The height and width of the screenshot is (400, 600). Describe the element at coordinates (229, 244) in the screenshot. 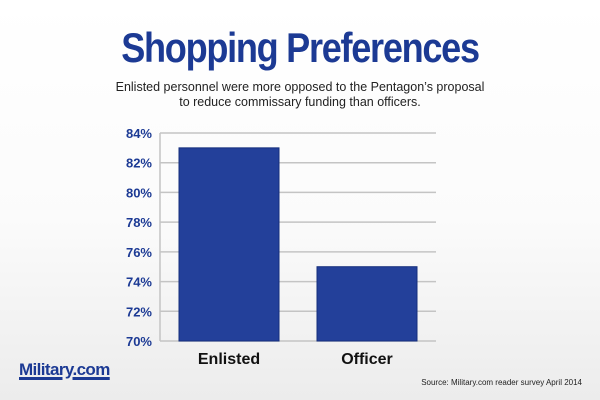

I see `bar-enlisted` at that location.